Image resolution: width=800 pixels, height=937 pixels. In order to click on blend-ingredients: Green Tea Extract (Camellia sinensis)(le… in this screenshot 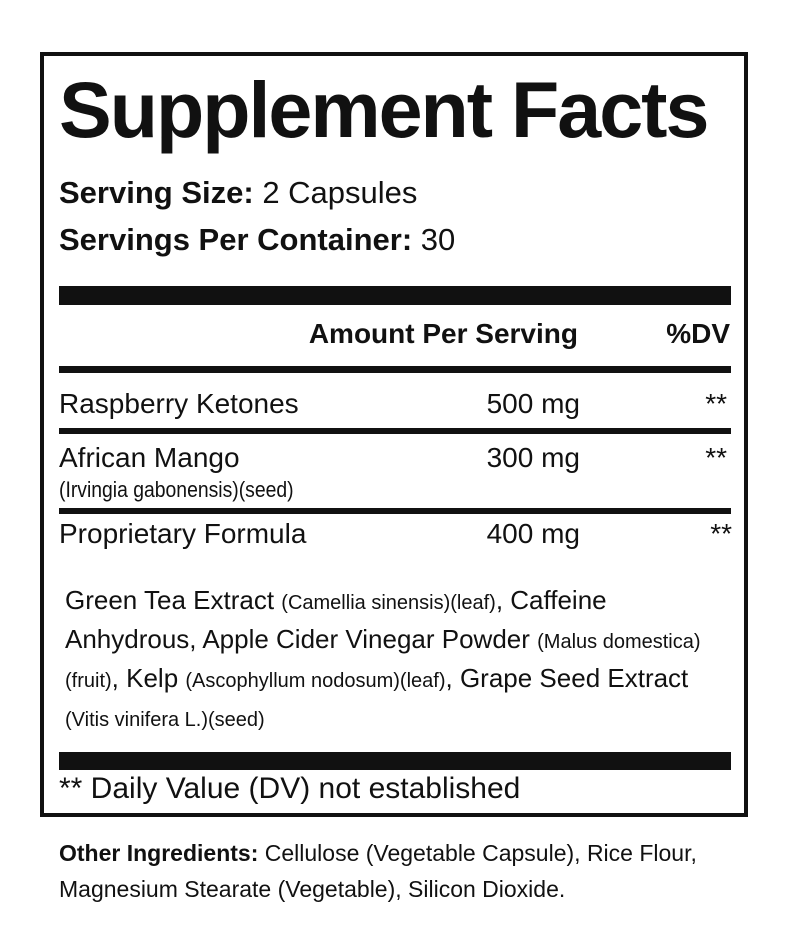, I will do `click(383, 658)`.